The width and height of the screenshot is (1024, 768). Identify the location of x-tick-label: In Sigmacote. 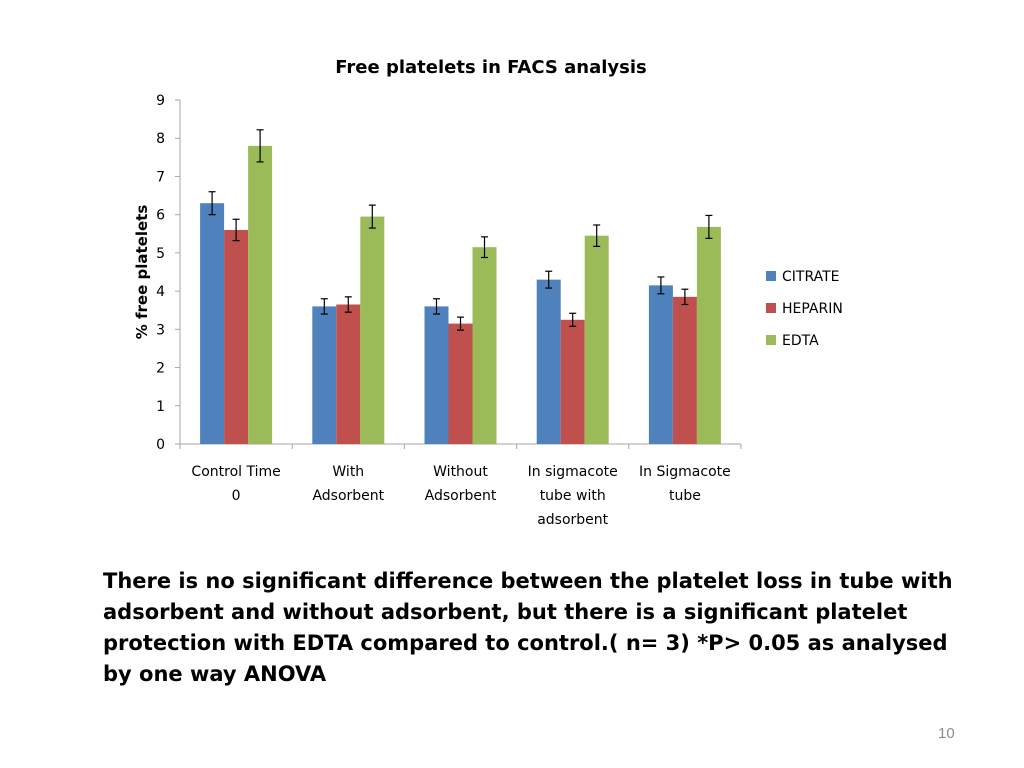
(685, 472).